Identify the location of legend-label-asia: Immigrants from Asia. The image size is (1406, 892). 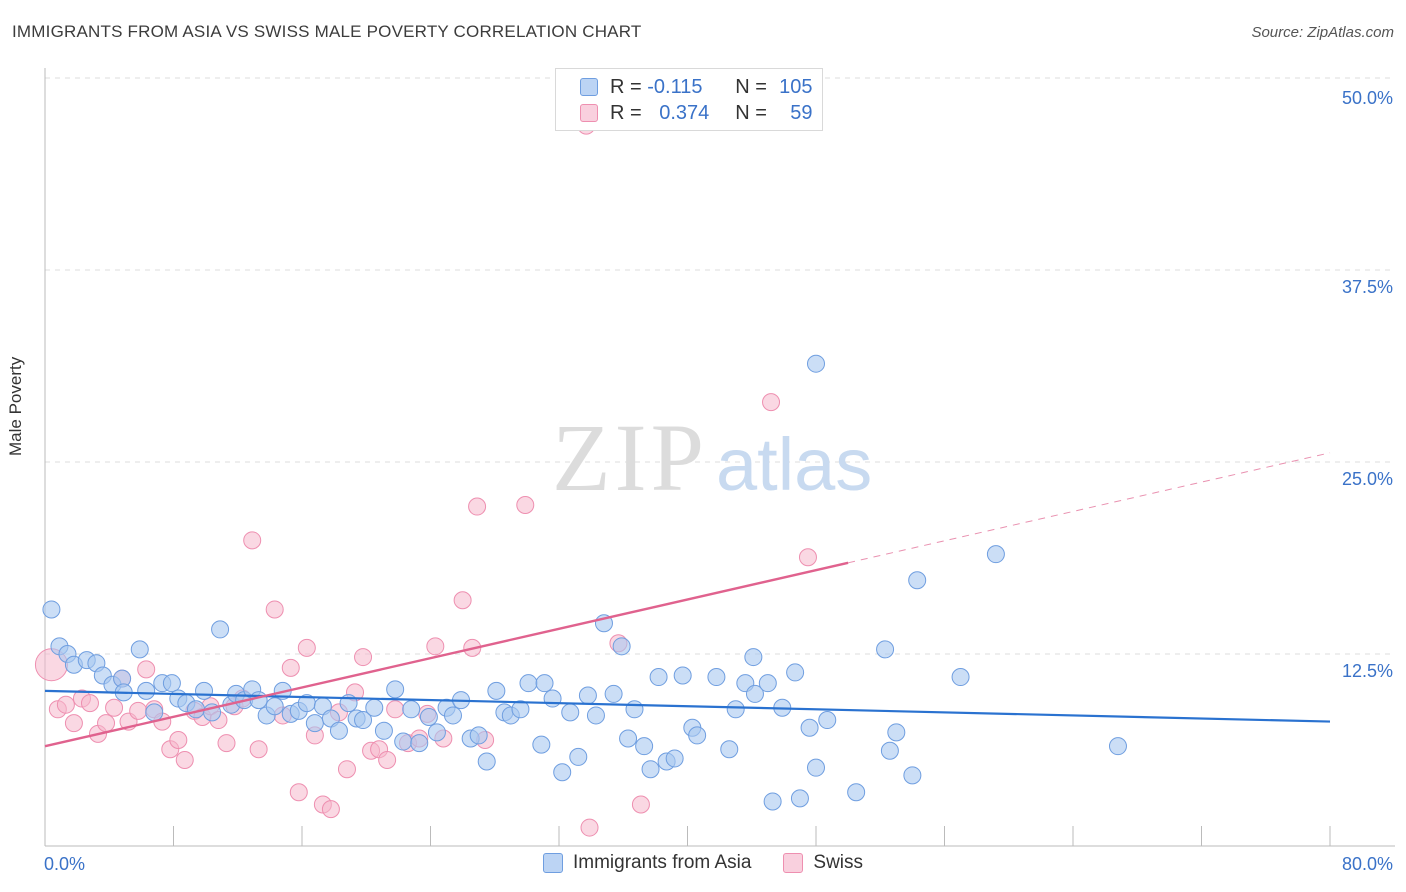
(662, 862).